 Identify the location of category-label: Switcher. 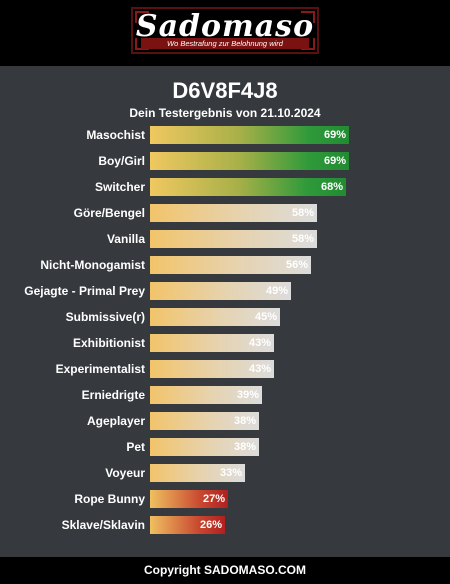
(119, 187).